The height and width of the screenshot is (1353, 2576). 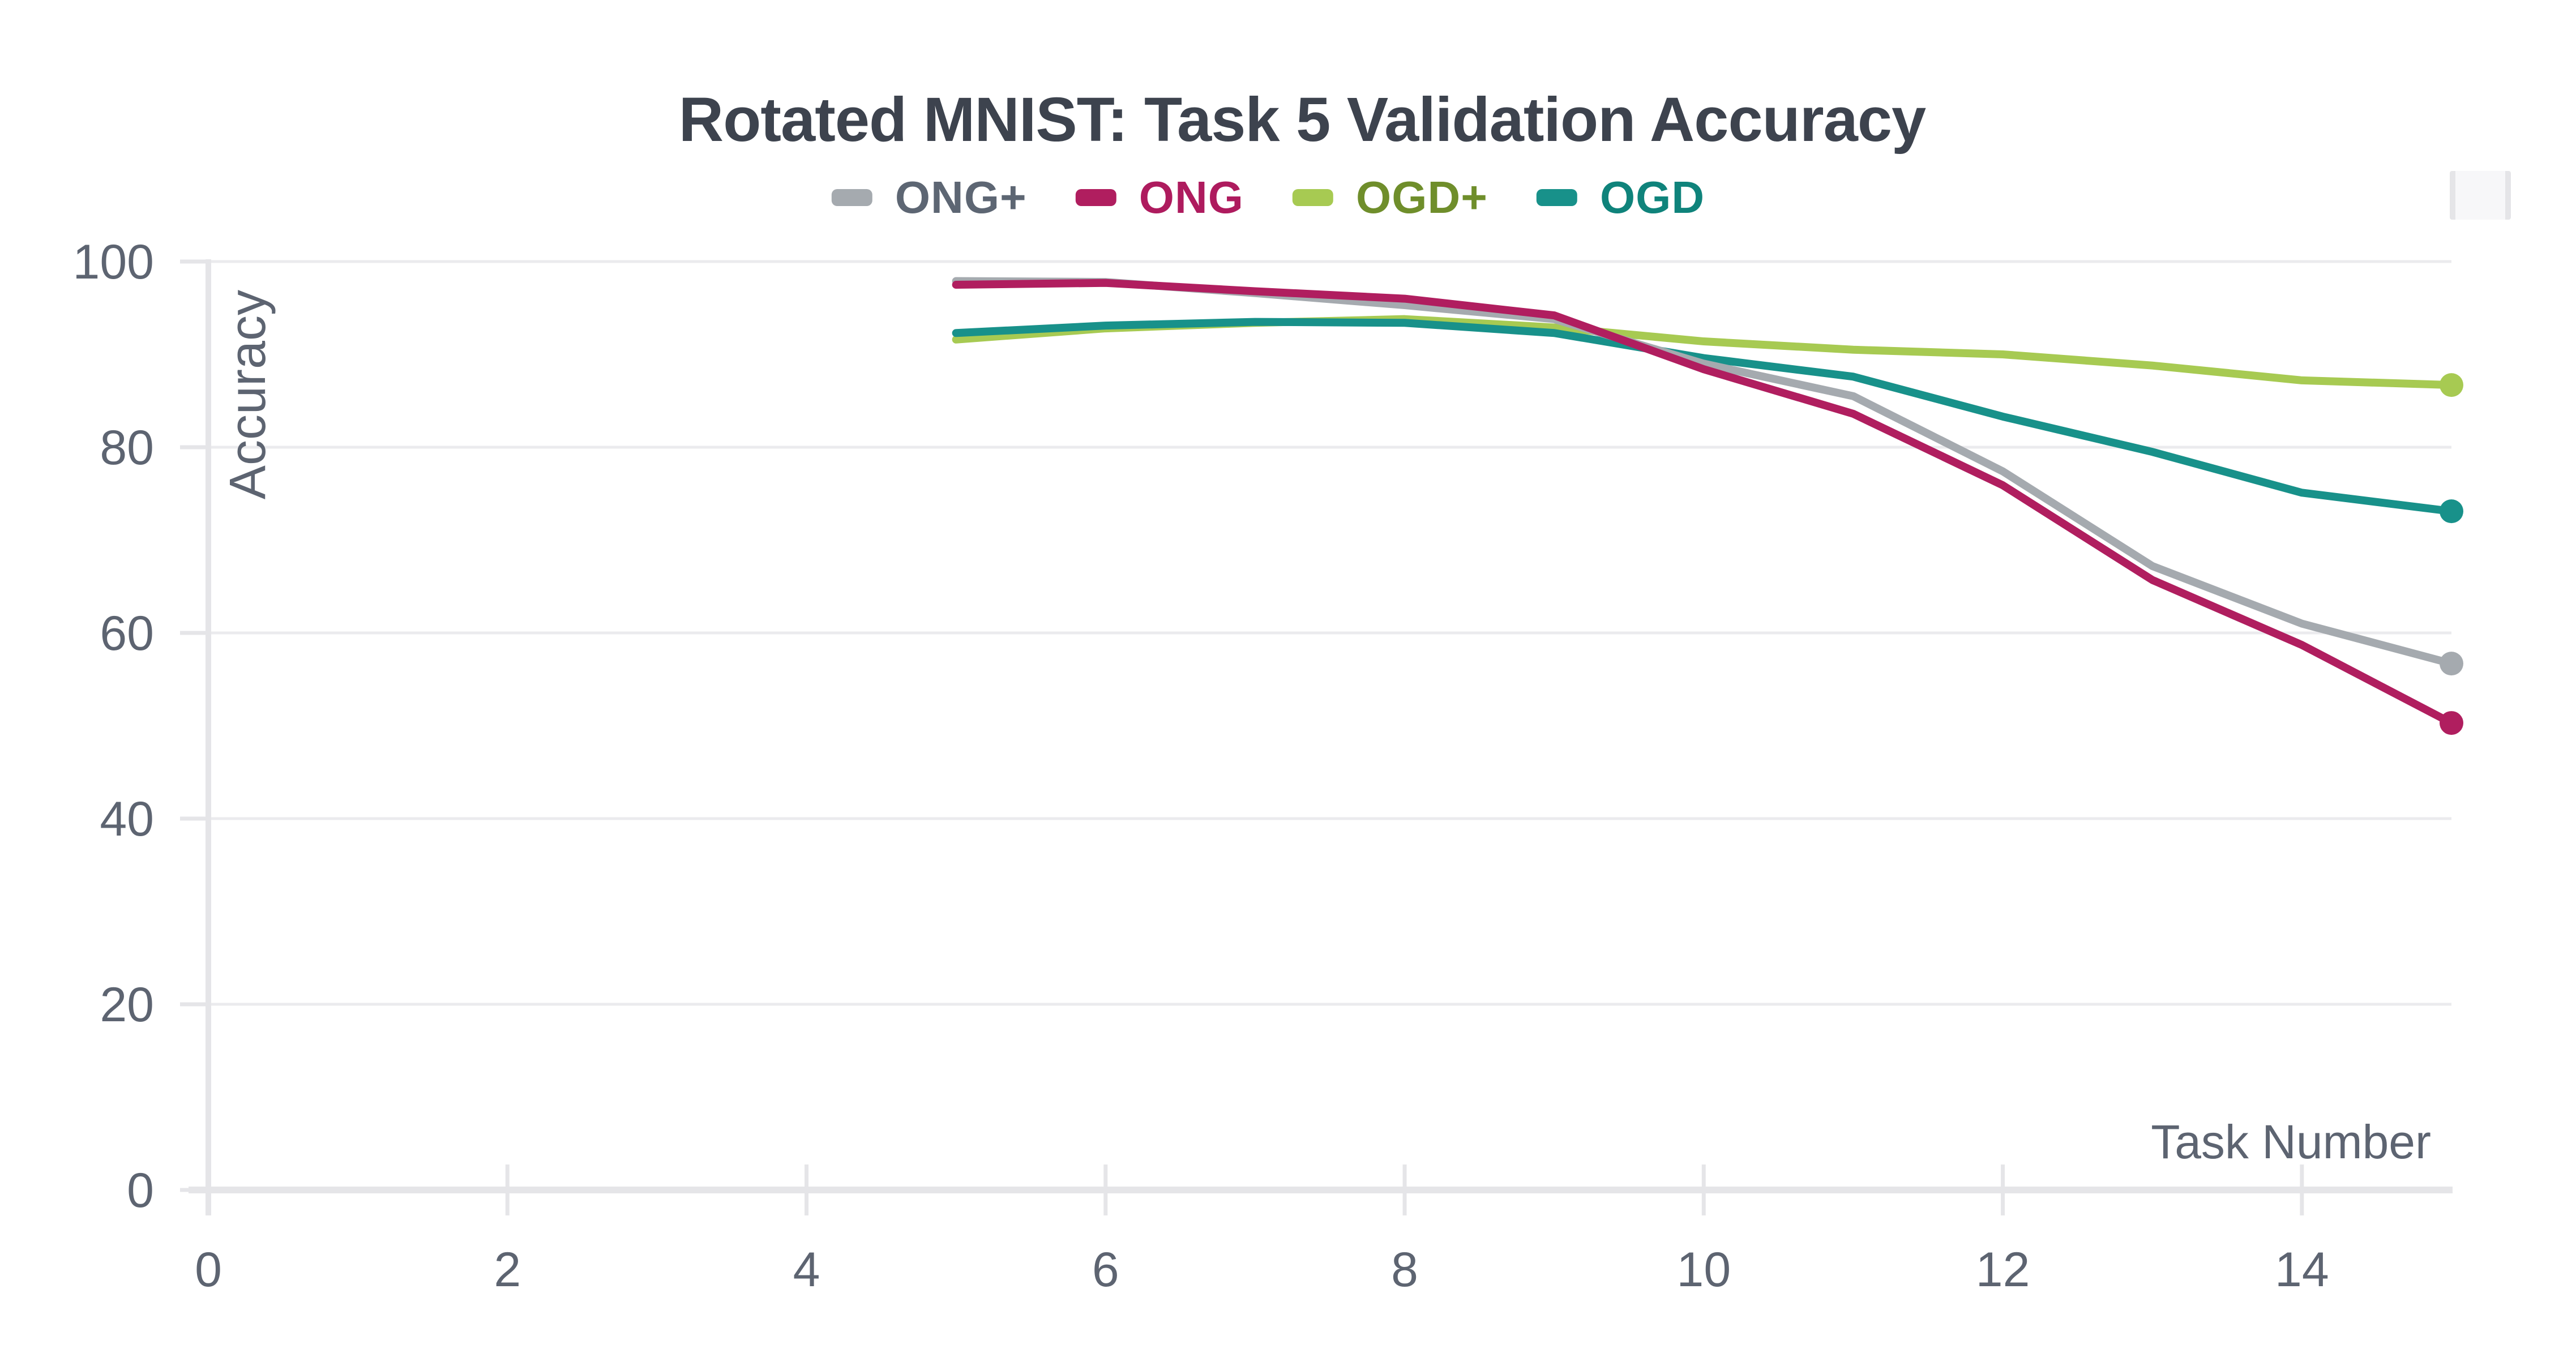 I want to click on x-axis-title: Task Number, so click(x=2291, y=1141).